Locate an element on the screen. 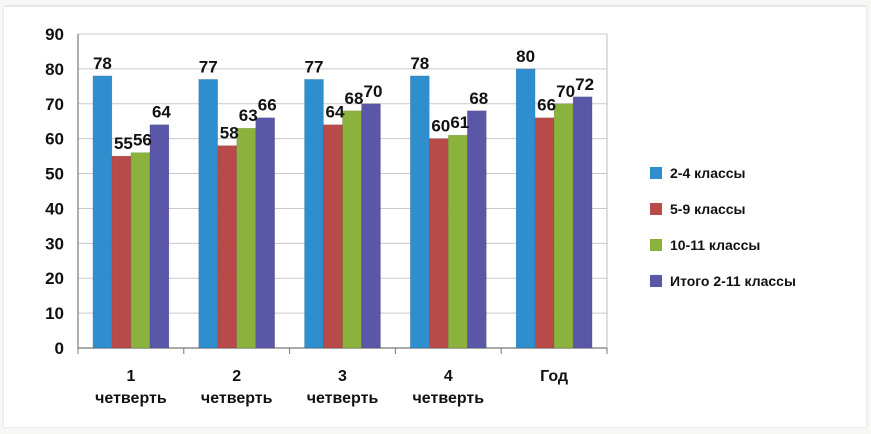  legend-label: 5-9 классы is located at coordinates (708, 209).